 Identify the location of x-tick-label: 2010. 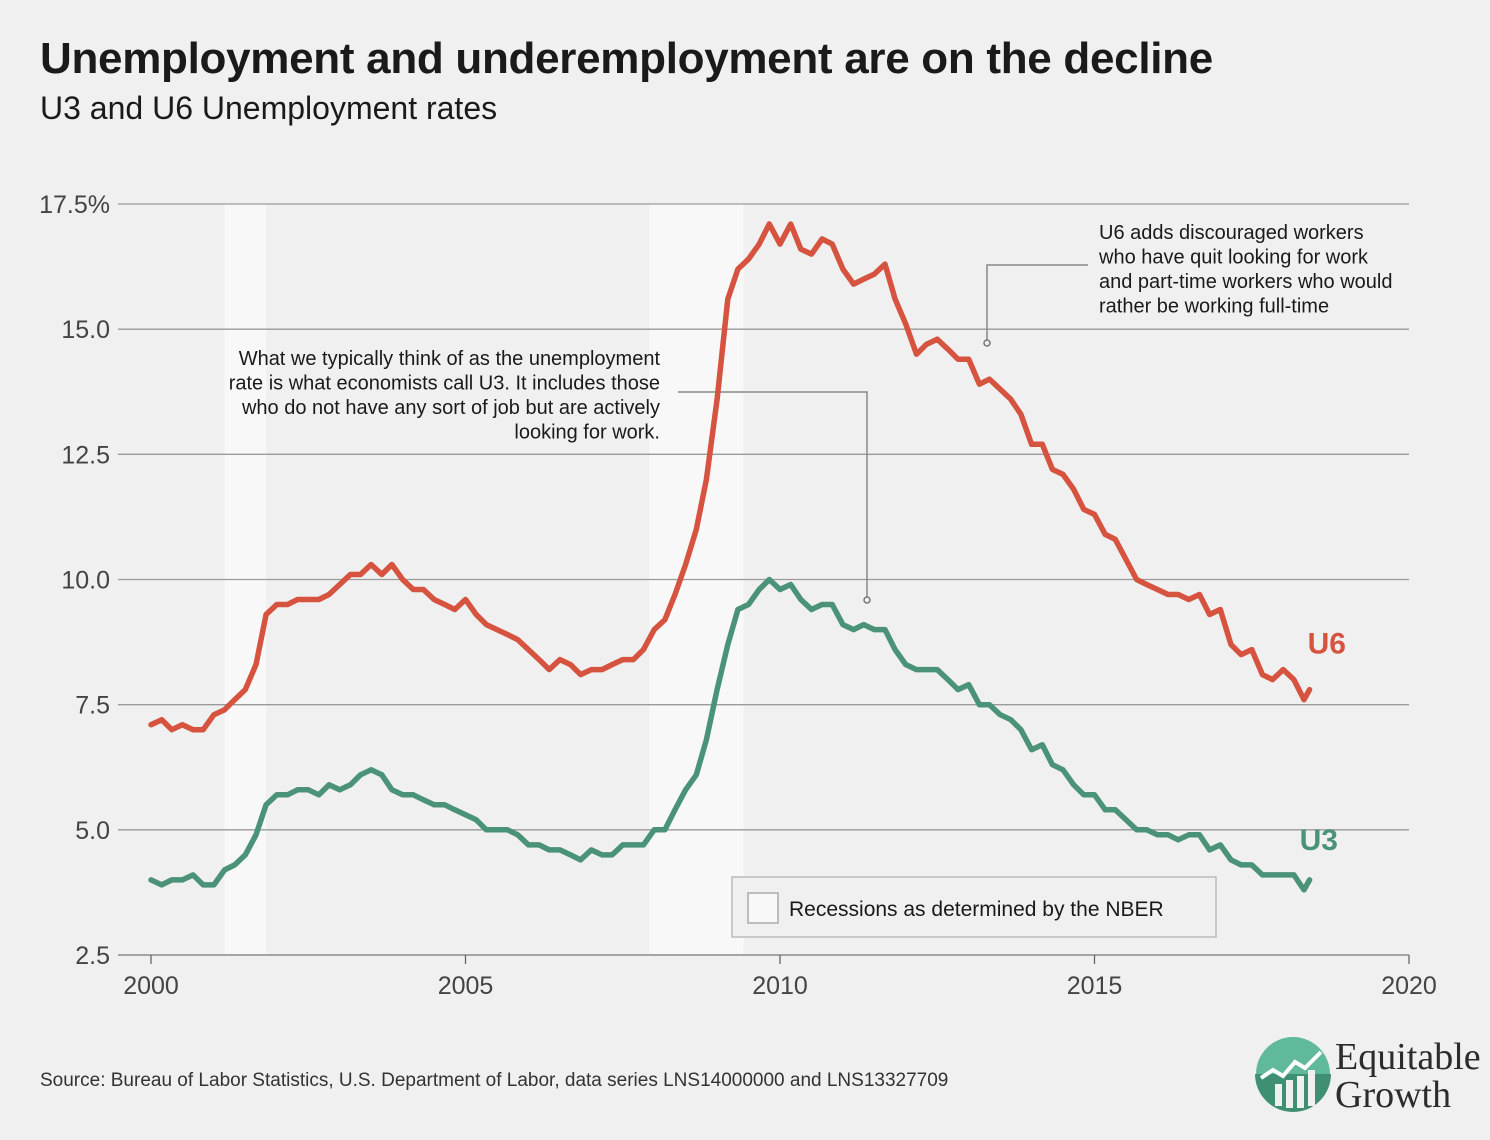
(780, 986).